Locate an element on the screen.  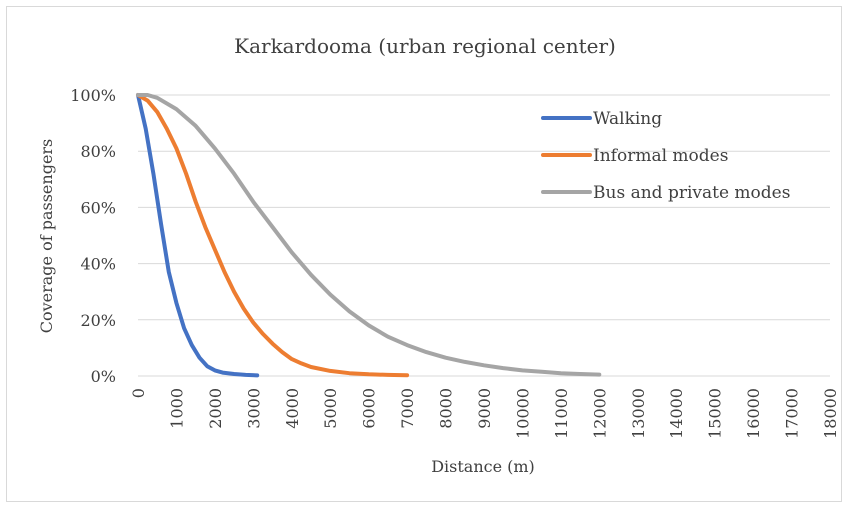
x-tick-label: 17000 is located at coordinates (792, 413).